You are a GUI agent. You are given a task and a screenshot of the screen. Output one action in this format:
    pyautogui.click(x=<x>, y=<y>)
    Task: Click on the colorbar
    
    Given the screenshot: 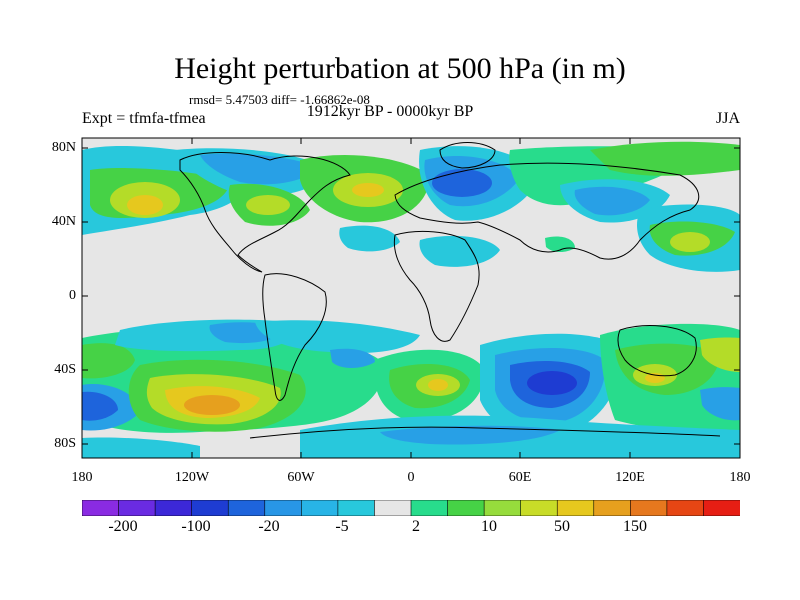 What is the action you would take?
    pyautogui.click(x=411, y=508)
    